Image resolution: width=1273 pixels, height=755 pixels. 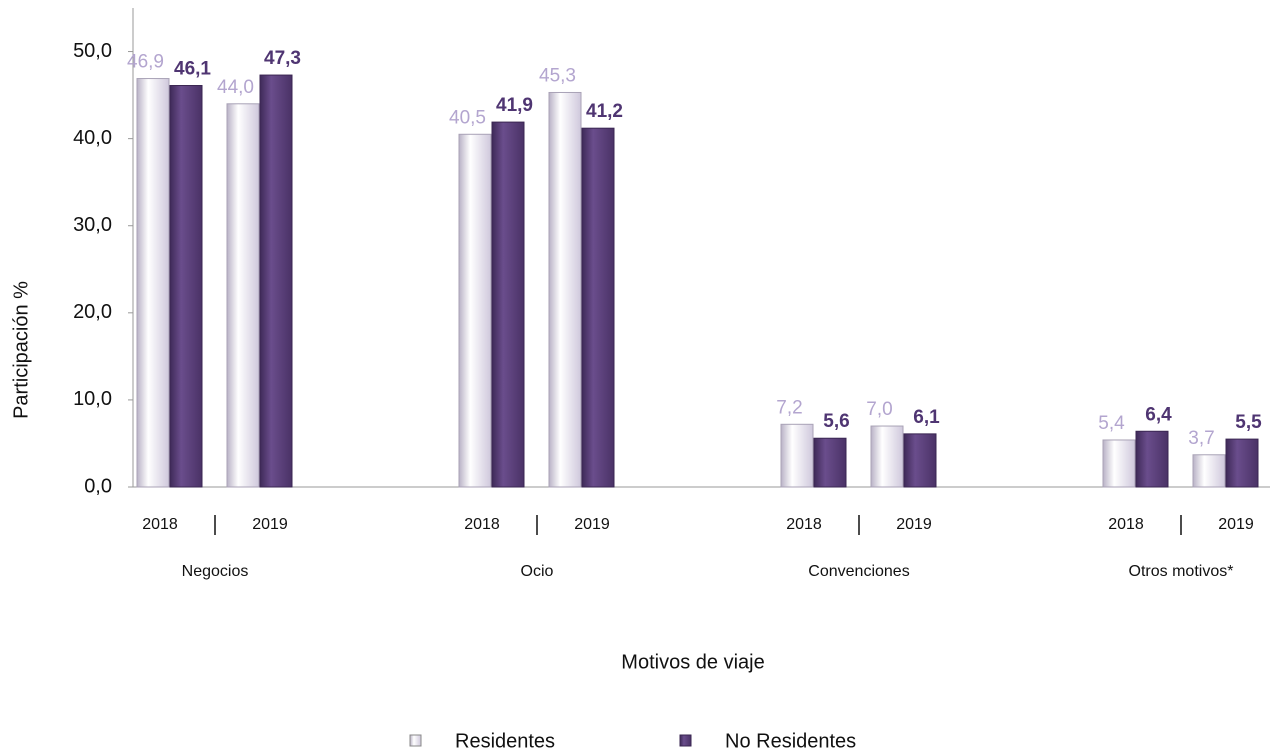 What do you see at coordinates (1158, 414) in the screenshot?
I see `value-label: 6,4` at bounding box center [1158, 414].